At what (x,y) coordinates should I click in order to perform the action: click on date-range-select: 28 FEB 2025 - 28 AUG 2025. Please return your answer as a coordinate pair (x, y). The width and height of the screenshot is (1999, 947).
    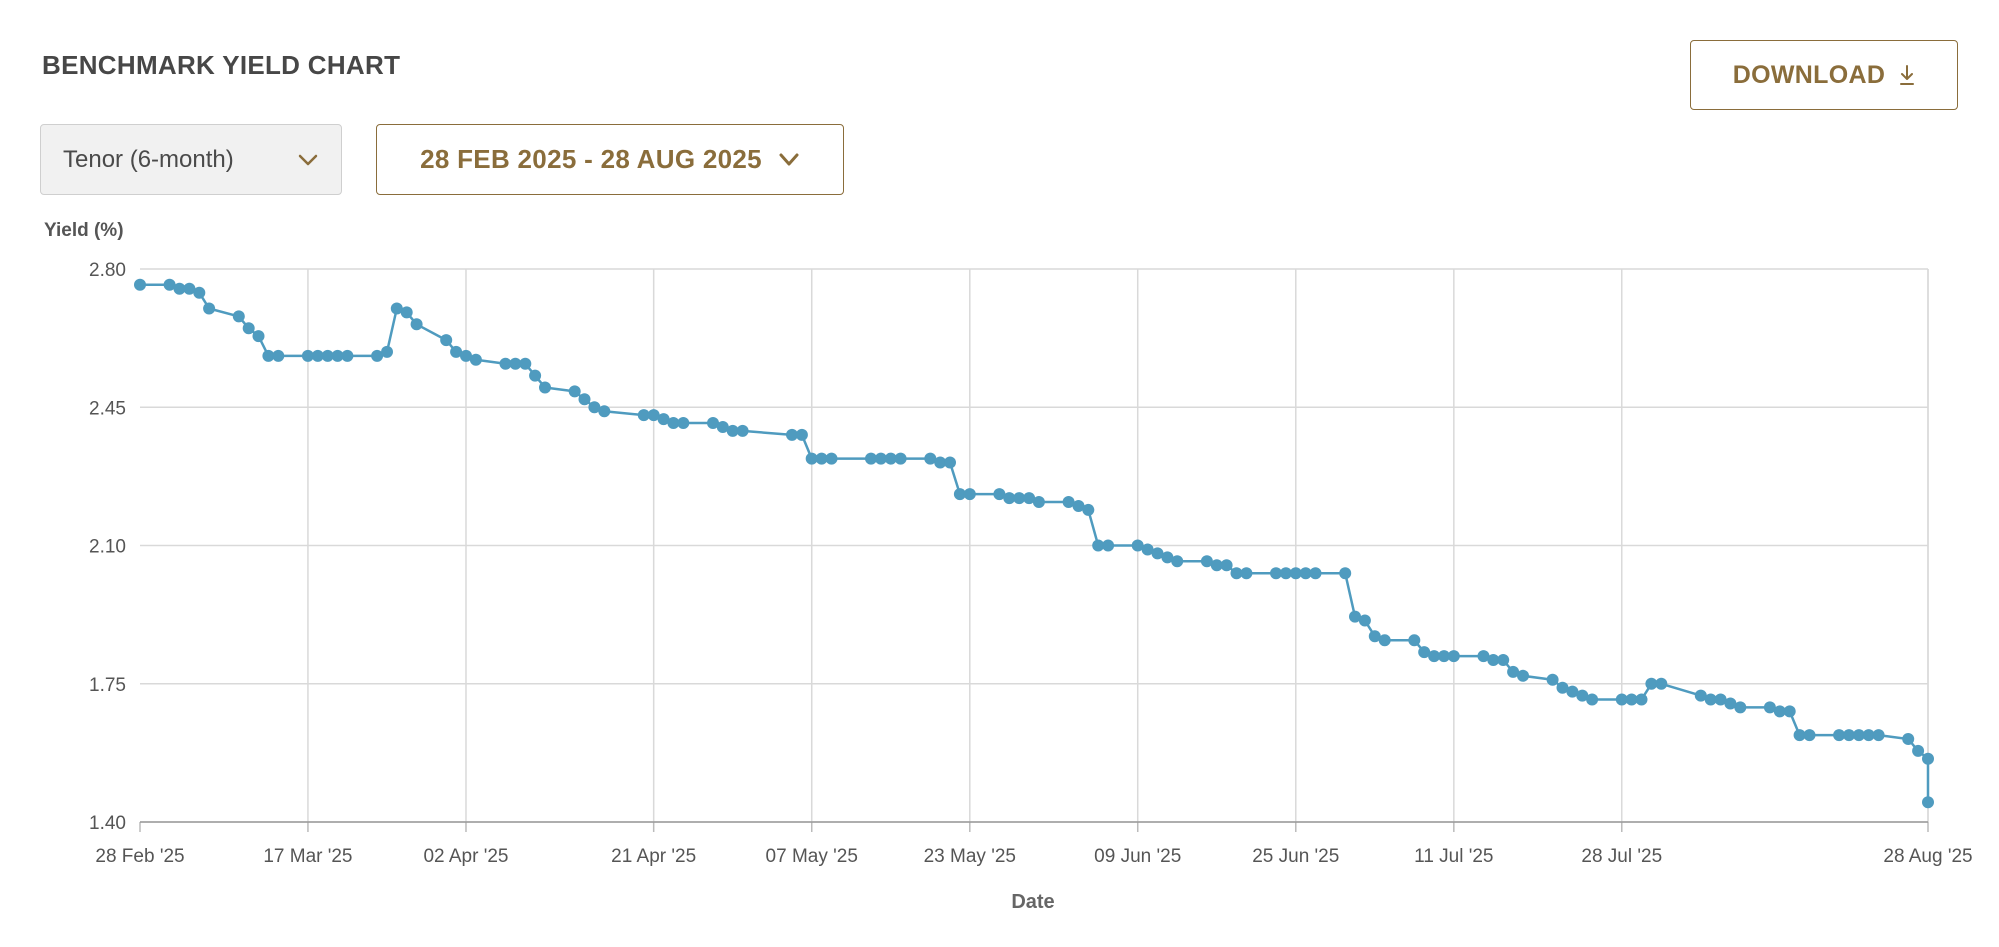
    Looking at the image, I should click on (610, 159).